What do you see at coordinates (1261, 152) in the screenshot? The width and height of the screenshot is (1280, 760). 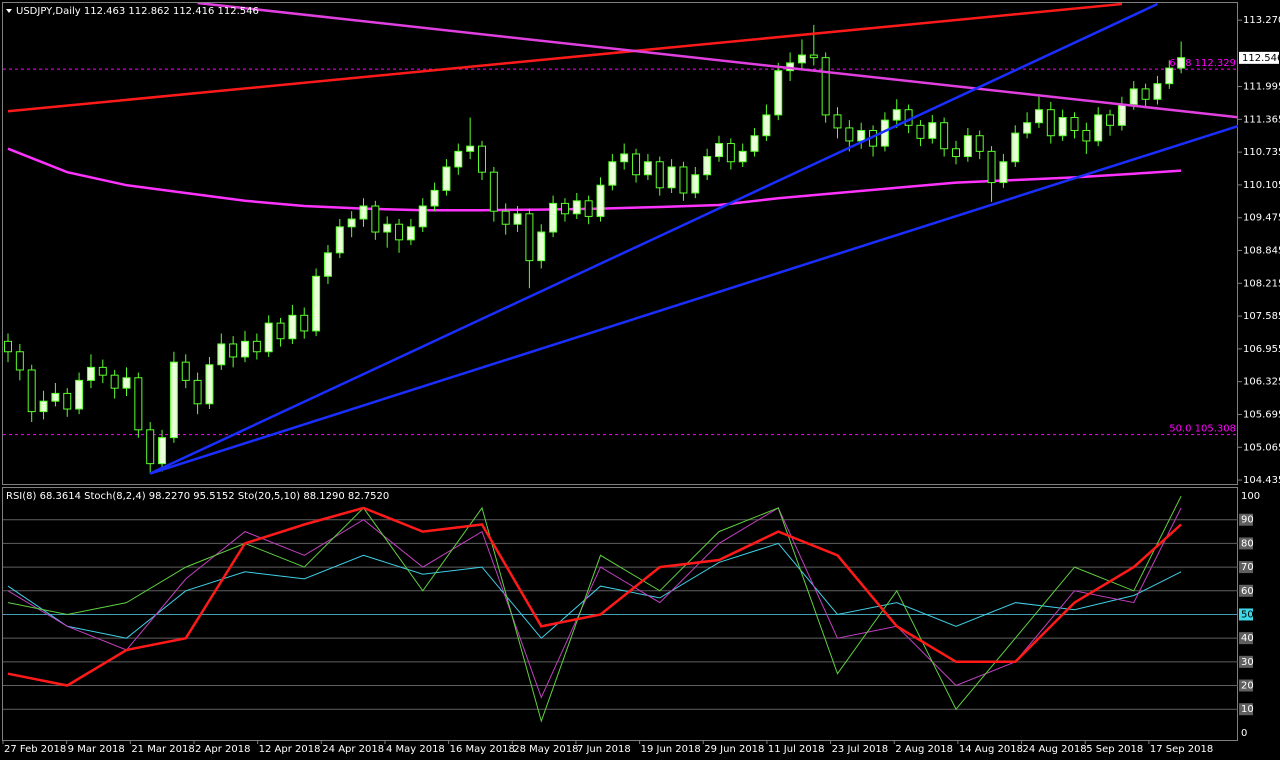 I see `y-tick-label: 110.735` at bounding box center [1261, 152].